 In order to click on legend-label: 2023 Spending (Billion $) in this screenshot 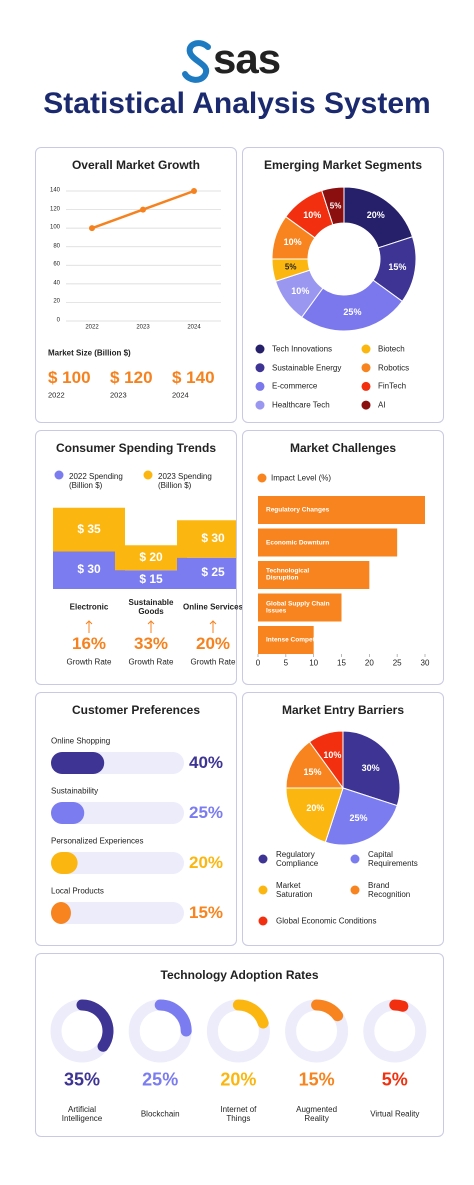, I will do `click(185, 480)`.